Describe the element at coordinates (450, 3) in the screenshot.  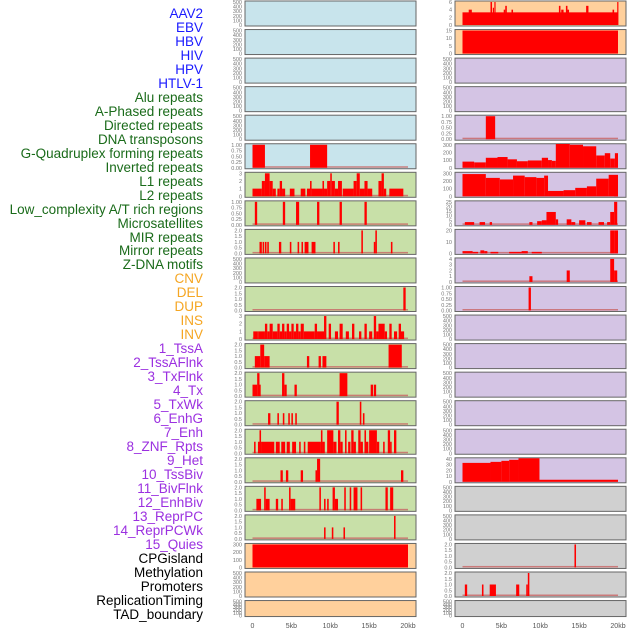
I see `y-tick-label: 6` at that location.